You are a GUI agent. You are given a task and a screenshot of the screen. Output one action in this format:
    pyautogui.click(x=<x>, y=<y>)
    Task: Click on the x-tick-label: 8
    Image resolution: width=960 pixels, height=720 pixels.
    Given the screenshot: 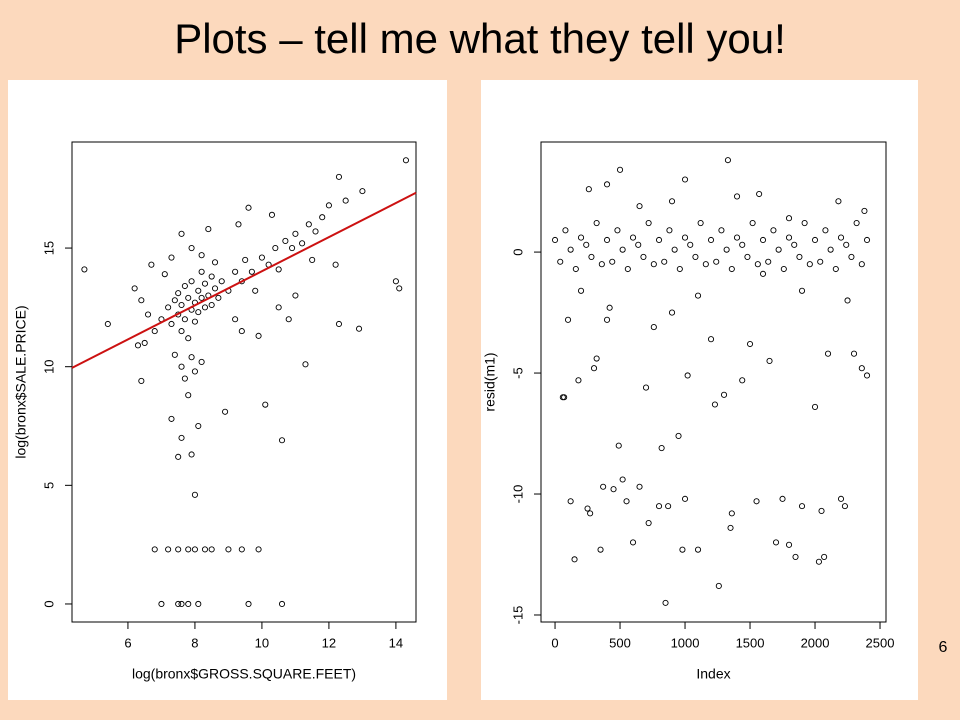 What is the action you would take?
    pyautogui.click(x=194, y=642)
    